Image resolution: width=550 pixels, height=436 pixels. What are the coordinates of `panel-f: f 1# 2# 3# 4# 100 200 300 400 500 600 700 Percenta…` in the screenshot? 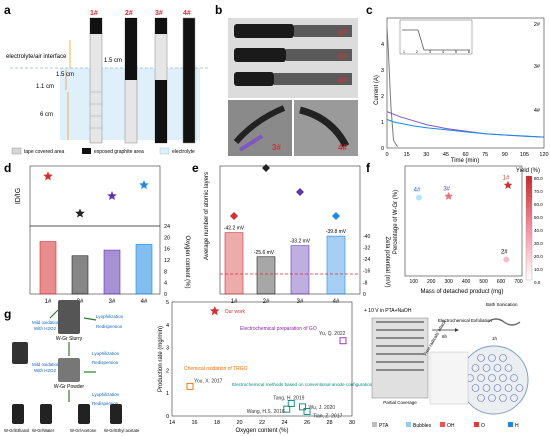 It's located at (454, 228).